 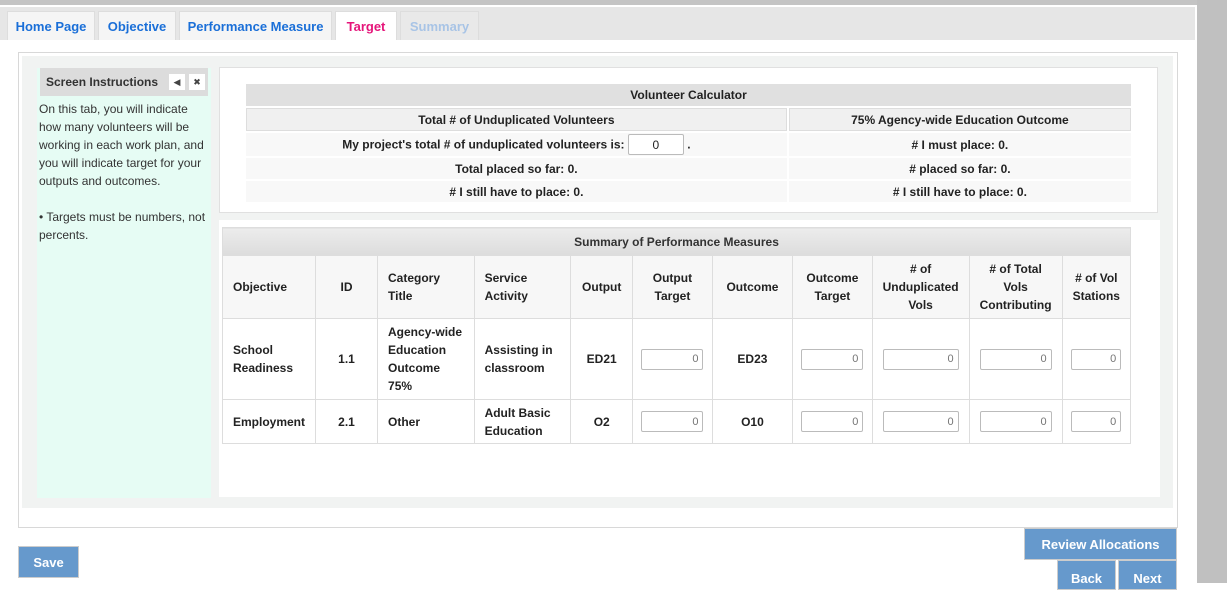 What do you see at coordinates (959, 168) in the screenshot?
I see `placed-so-far: # placed so far: 0.` at bounding box center [959, 168].